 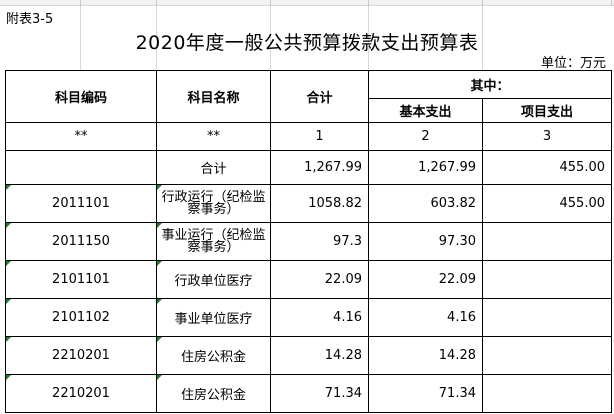 I want to click on cell-basic: 1,267.99, so click(x=425, y=167).